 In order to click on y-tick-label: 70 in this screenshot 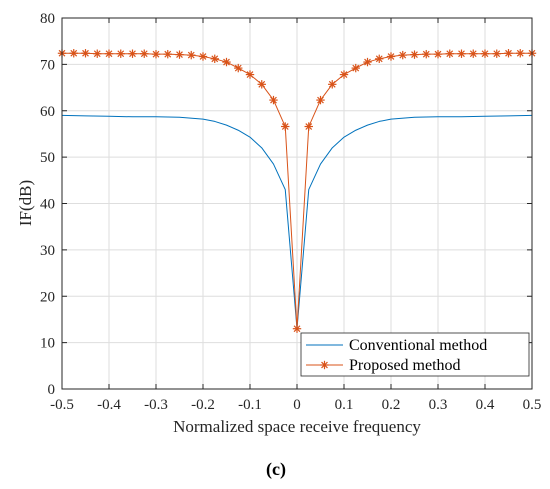, I will do `click(47, 65)`.